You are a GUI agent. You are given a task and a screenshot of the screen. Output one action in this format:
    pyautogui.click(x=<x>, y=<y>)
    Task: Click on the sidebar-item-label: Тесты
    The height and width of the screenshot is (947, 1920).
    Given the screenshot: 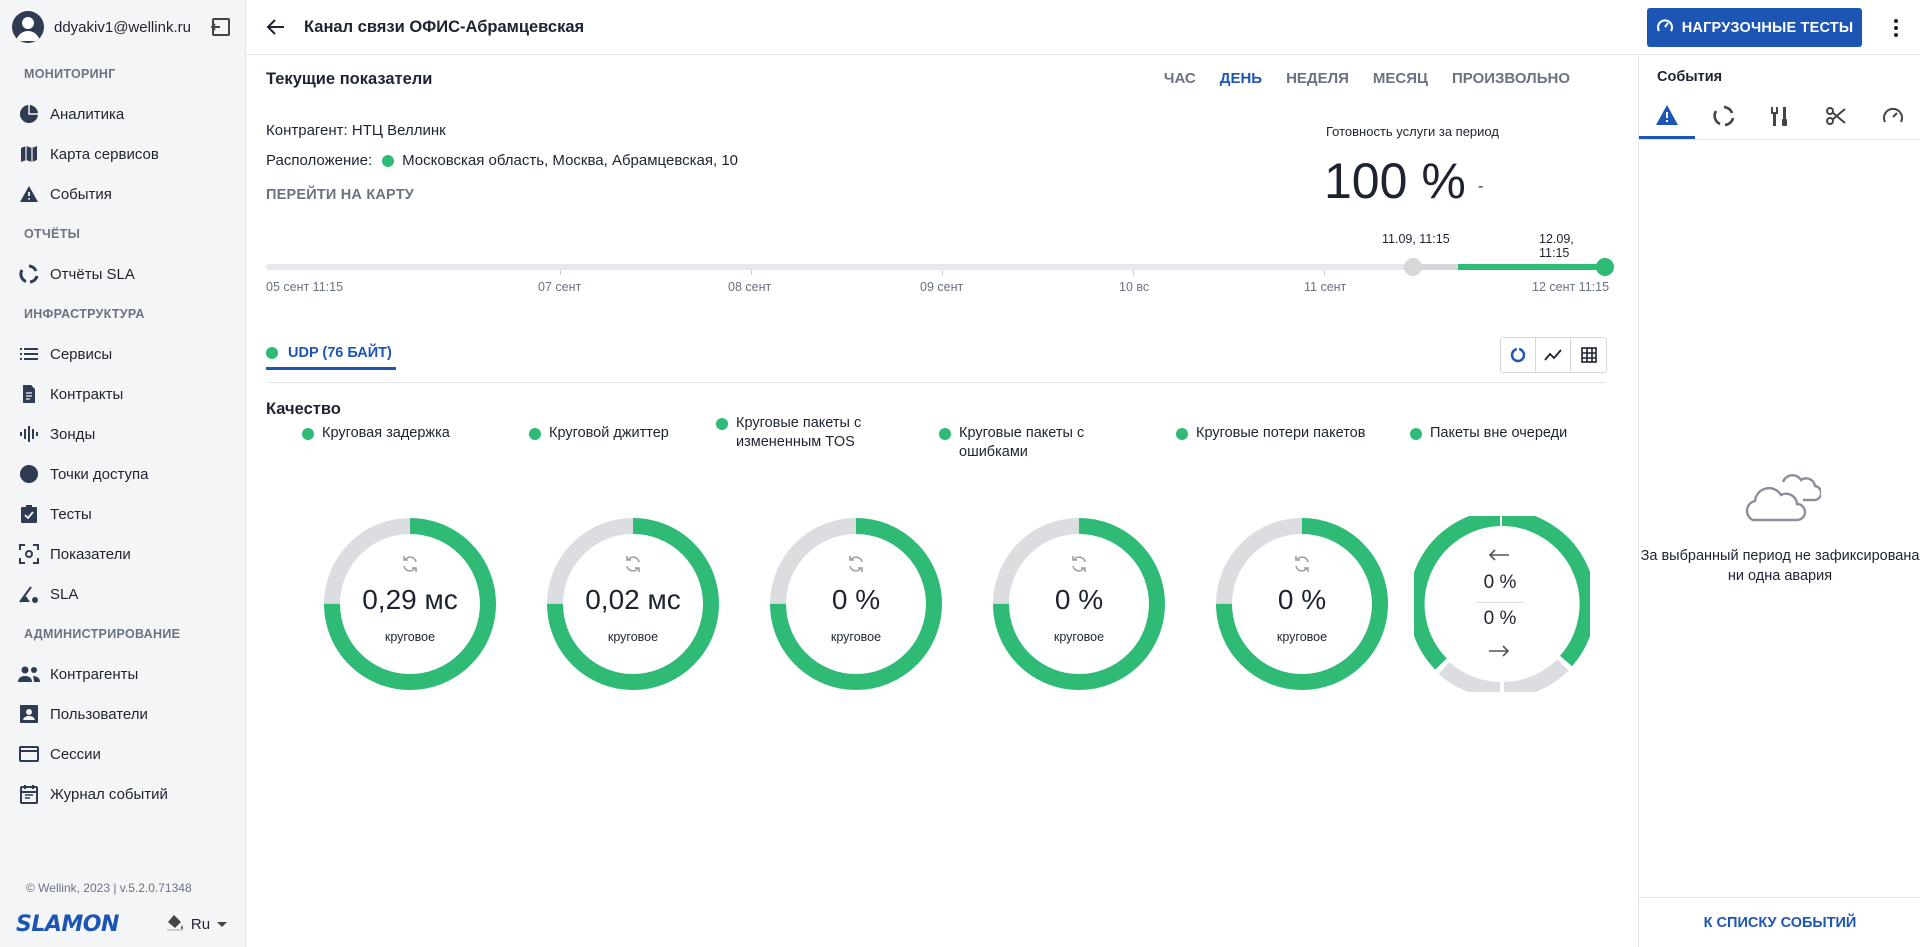 What is the action you would take?
    pyautogui.click(x=71, y=514)
    